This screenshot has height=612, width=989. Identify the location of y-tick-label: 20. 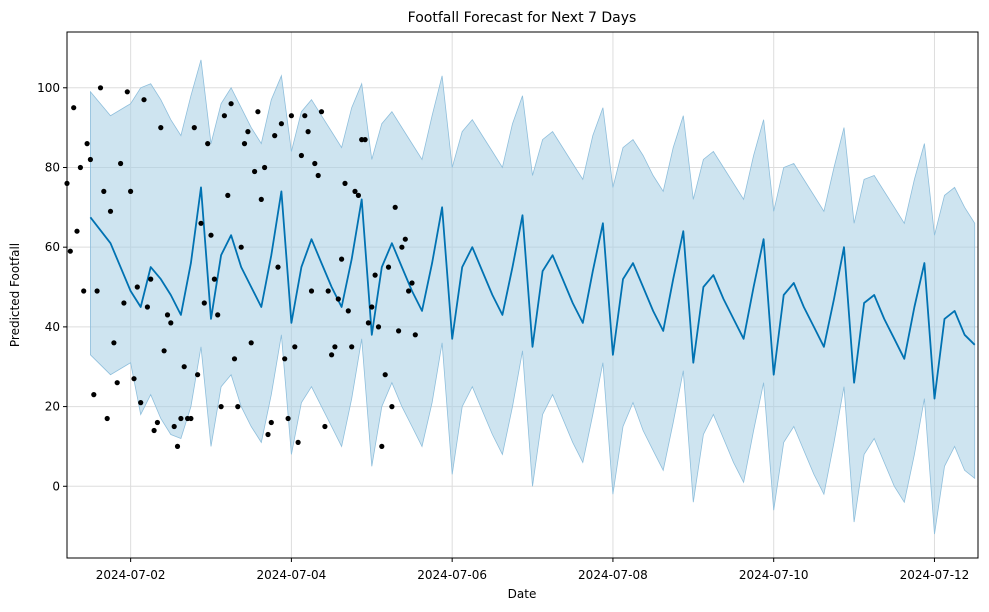
(52, 407).